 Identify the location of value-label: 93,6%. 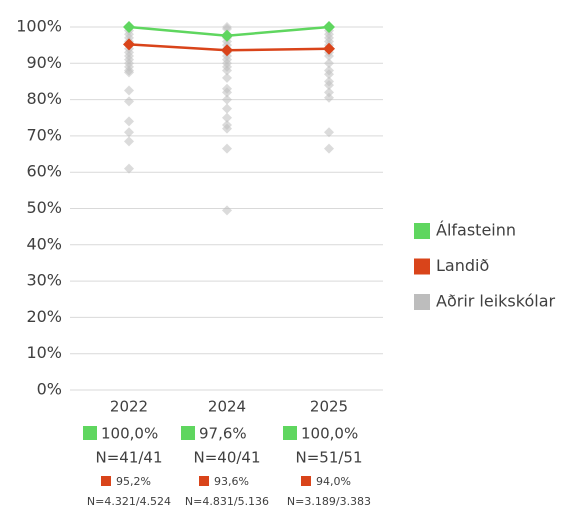
(231, 481).